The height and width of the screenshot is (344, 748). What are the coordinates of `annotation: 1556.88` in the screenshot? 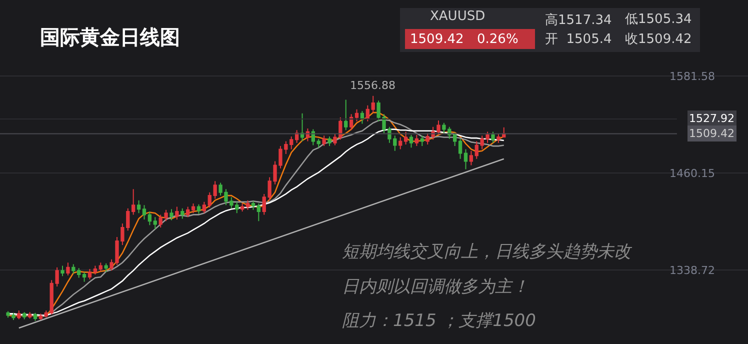 It's located at (373, 85).